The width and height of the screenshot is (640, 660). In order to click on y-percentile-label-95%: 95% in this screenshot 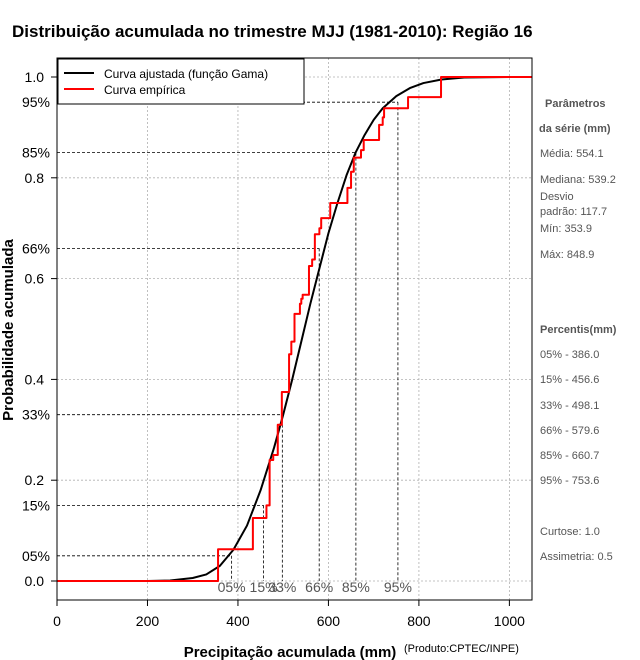, I will do `click(36, 102)`.